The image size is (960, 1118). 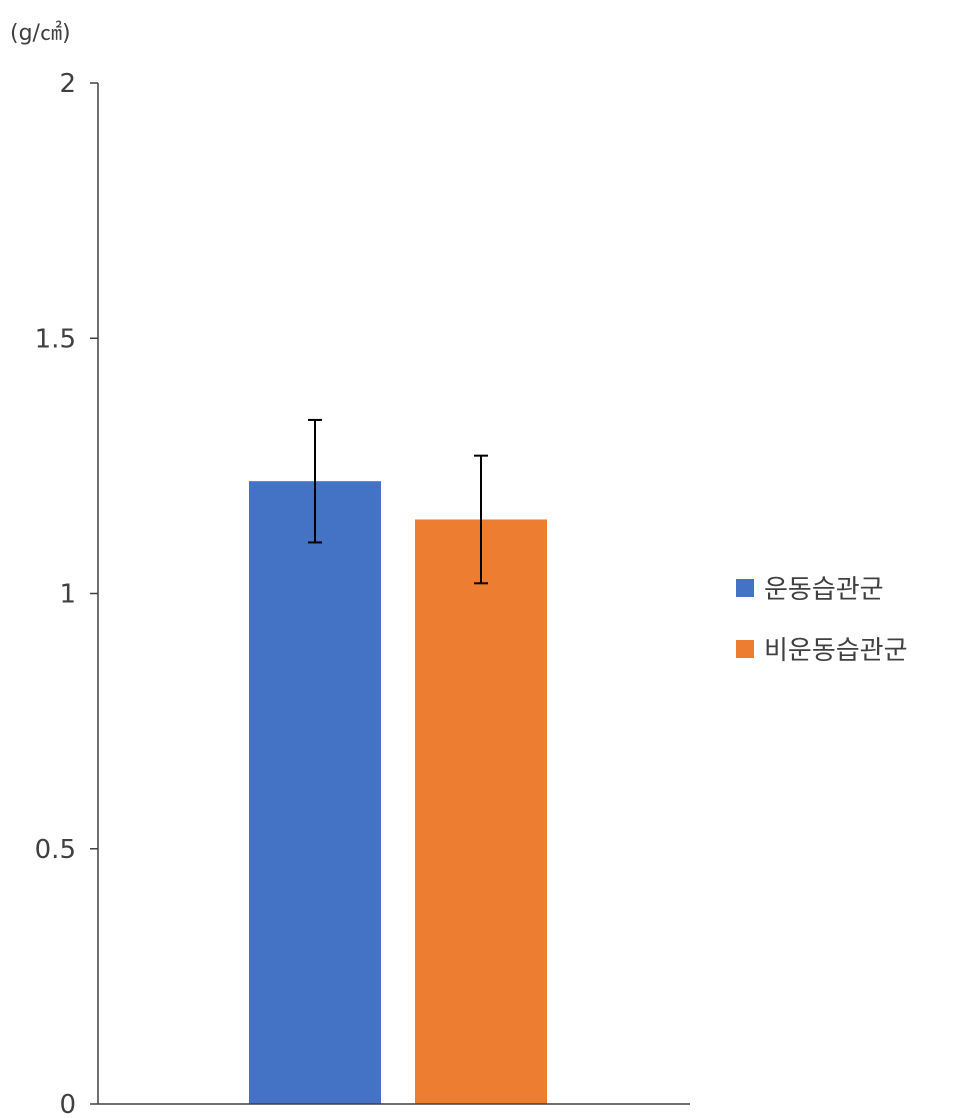 I want to click on legend-label: 운동습관군, so click(x=824, y=590).